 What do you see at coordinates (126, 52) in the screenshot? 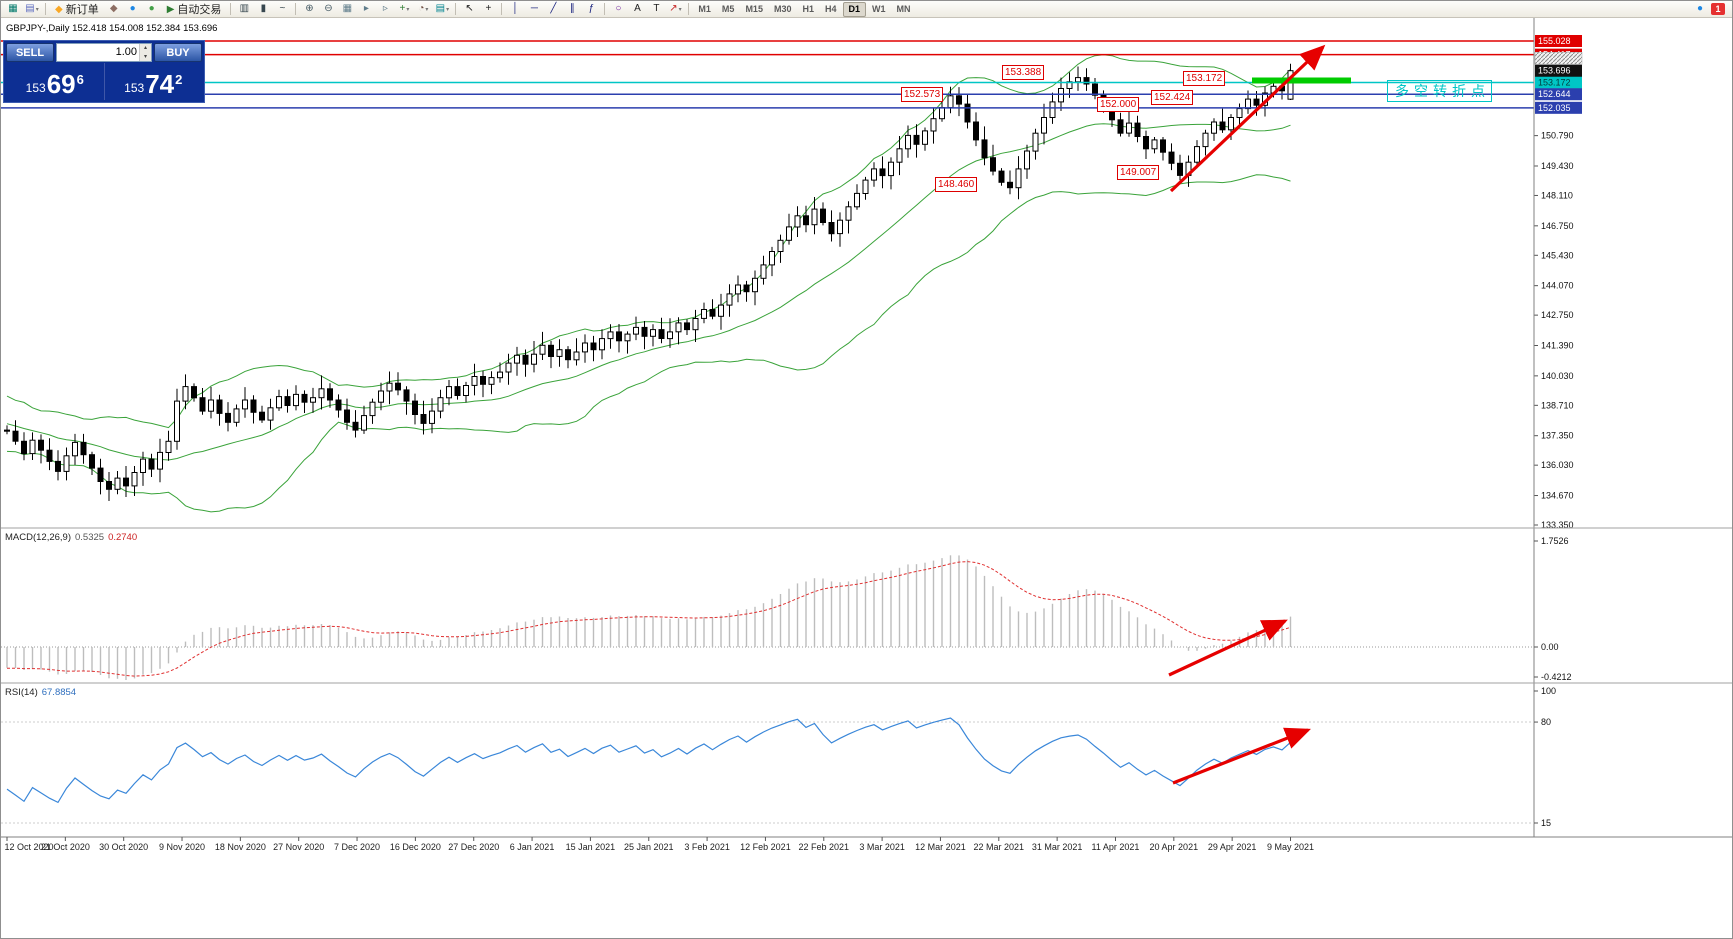
I see `volume-value: 1.00` at bounding box center [126, 52].